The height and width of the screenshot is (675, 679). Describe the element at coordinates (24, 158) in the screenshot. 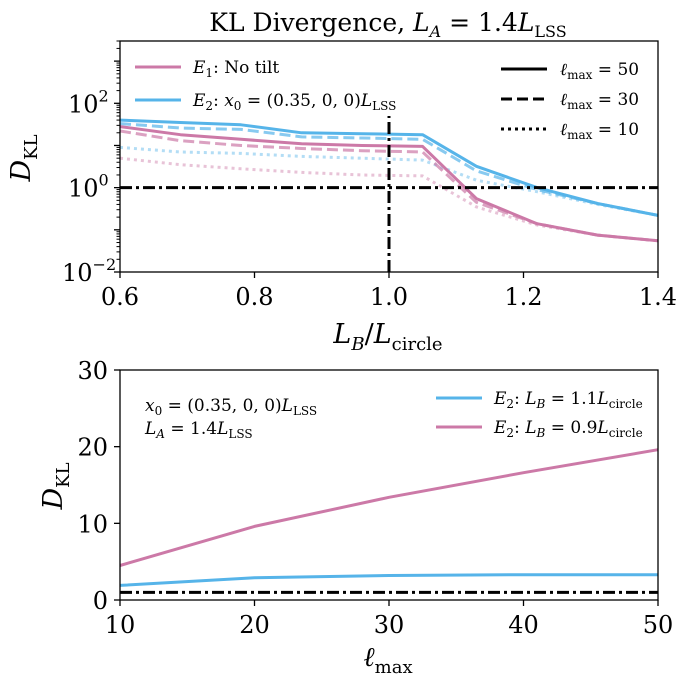

I see `top-y-axis-label: DKL` at that location.